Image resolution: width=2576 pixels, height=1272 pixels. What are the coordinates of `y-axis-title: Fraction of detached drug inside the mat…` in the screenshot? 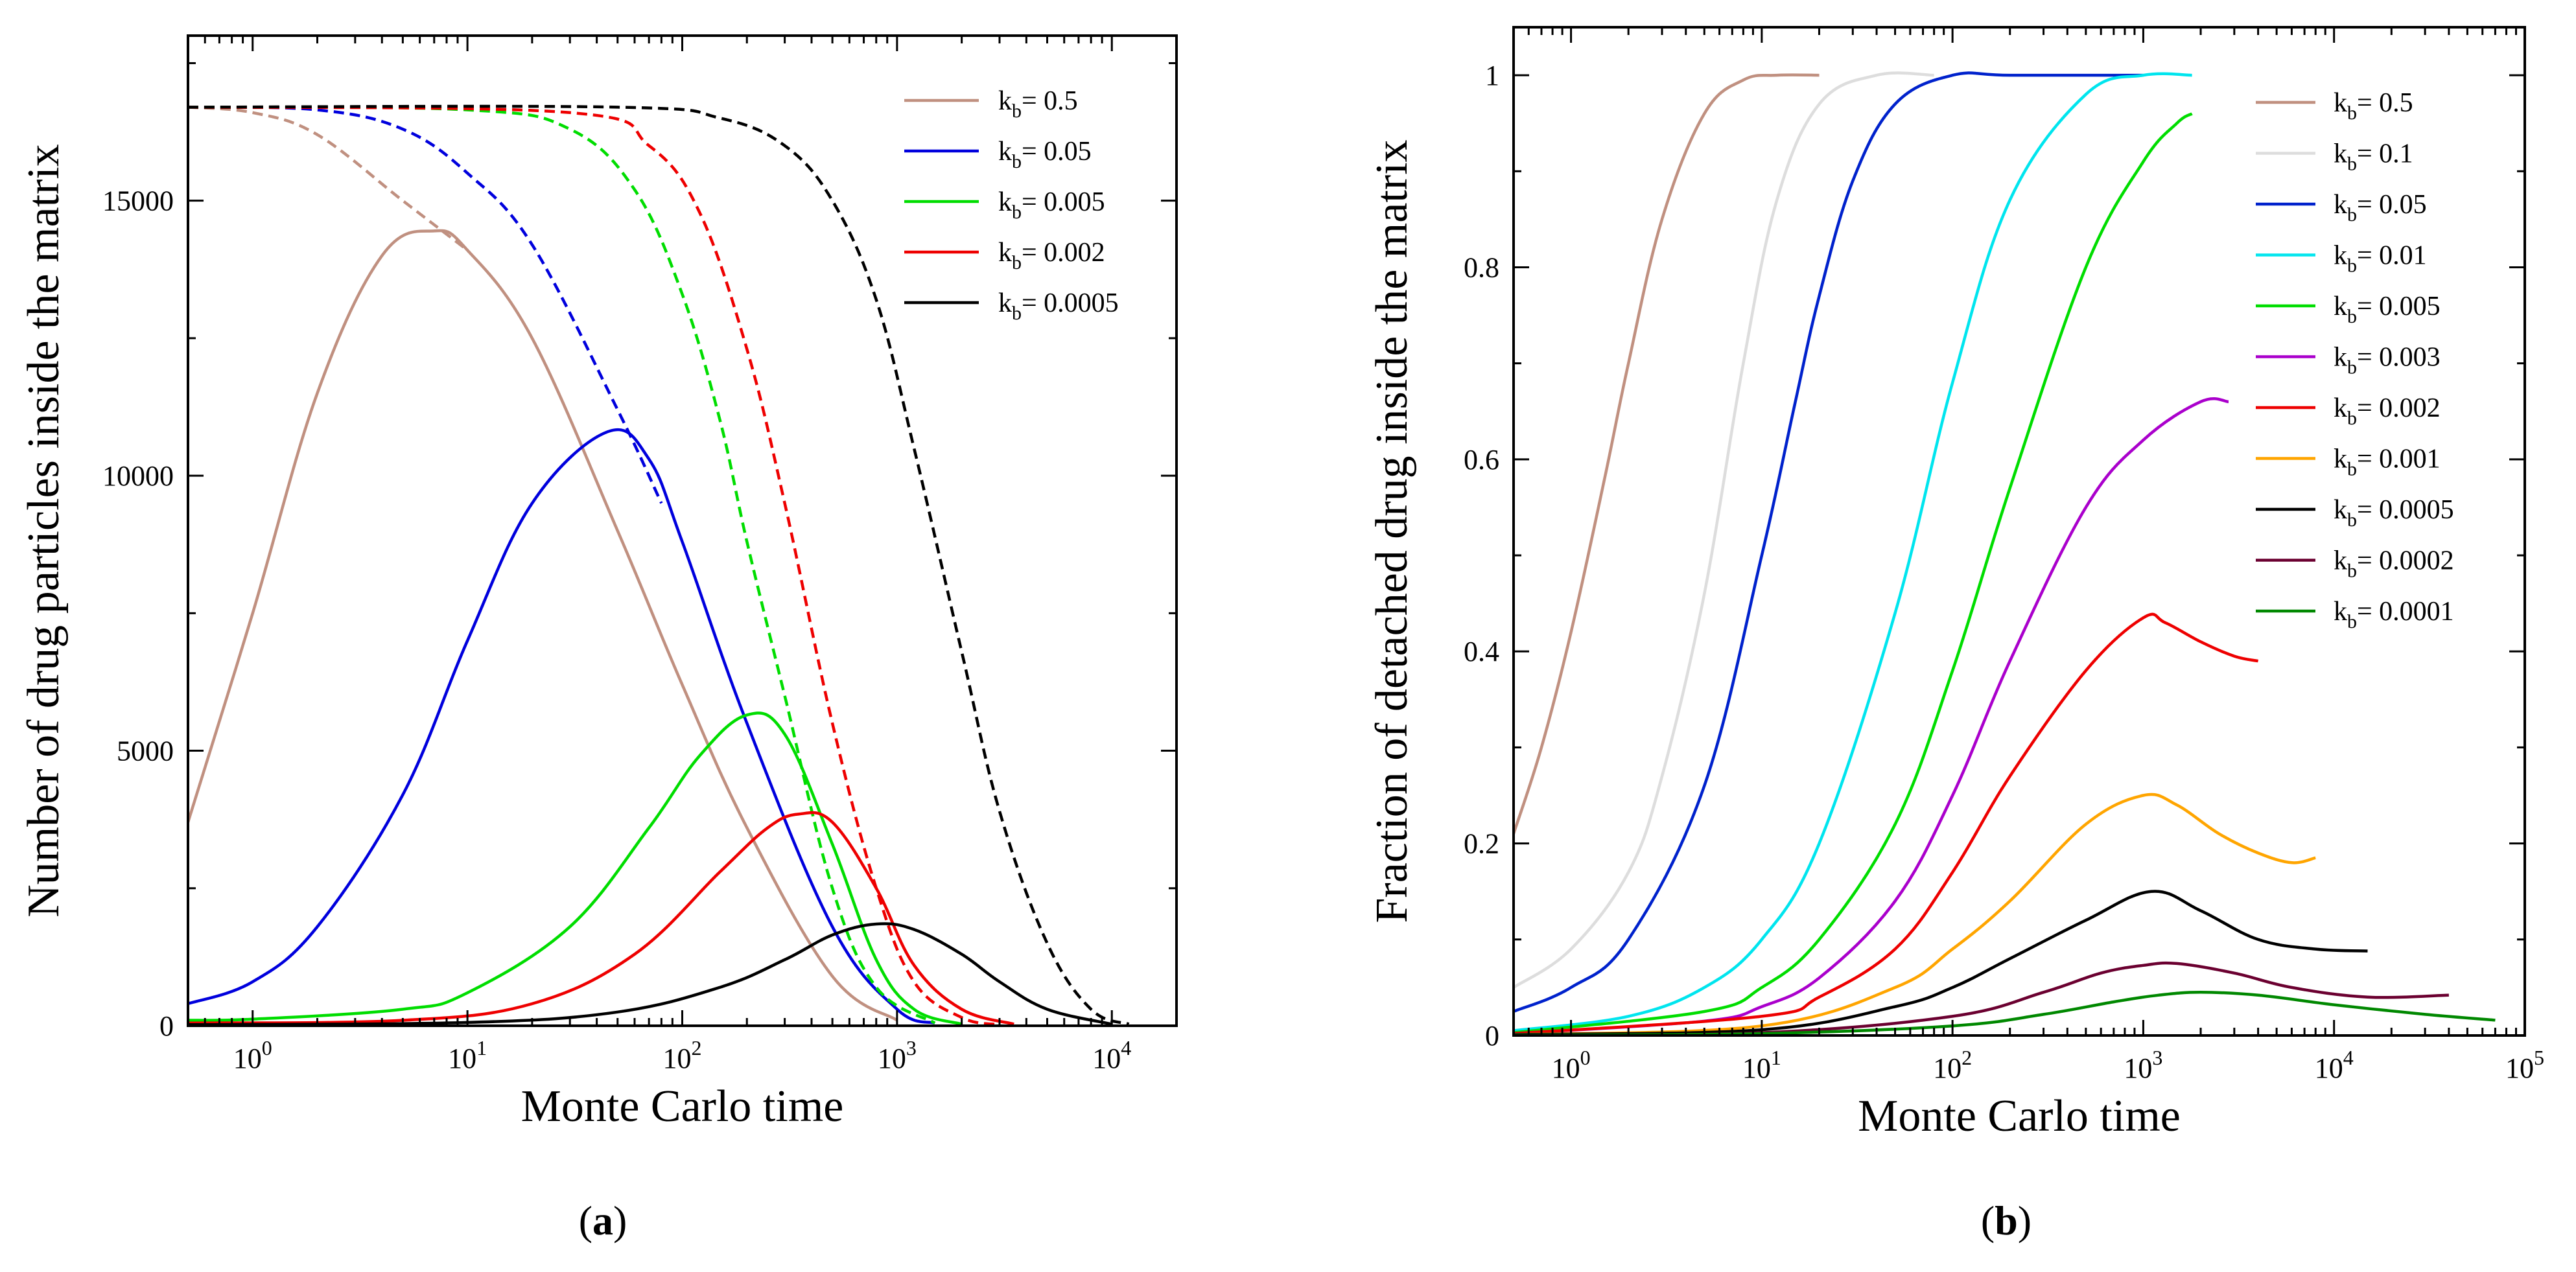 It's located at (1392, 531).